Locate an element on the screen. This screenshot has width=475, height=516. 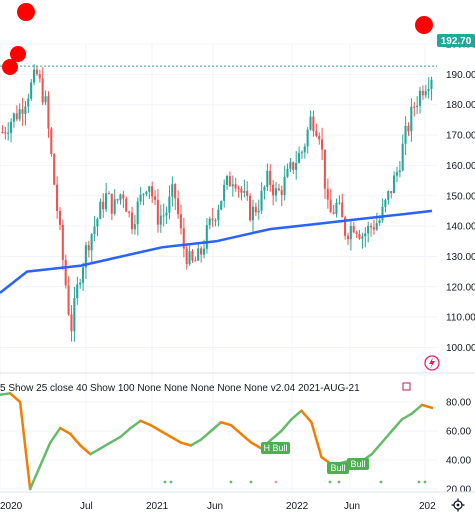
indicator-settings-icon is located at coordinates (406, 386).